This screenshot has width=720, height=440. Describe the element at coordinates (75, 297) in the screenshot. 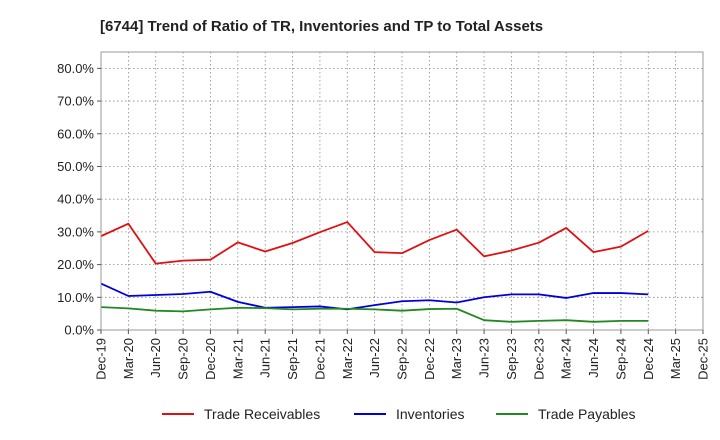

I see `y-tick-label: 10.0%` at that location.